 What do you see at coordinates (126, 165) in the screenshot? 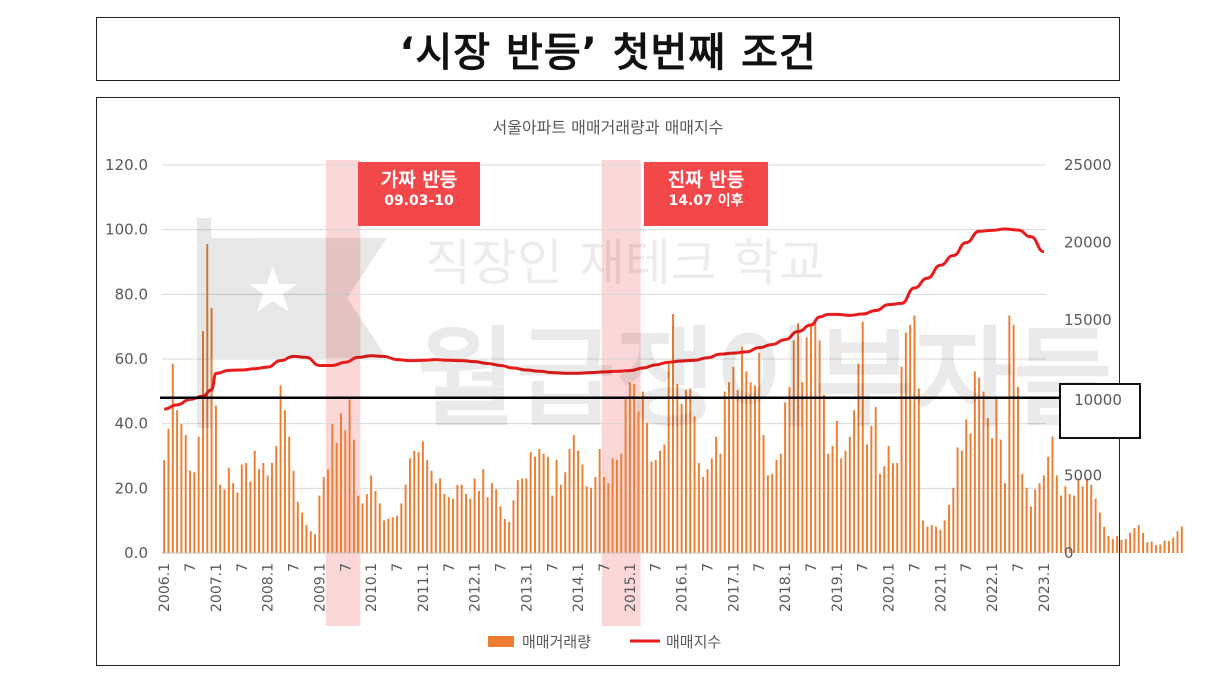
I see `y-left-tick-label: 120.0` at bounding box center [126, 165].